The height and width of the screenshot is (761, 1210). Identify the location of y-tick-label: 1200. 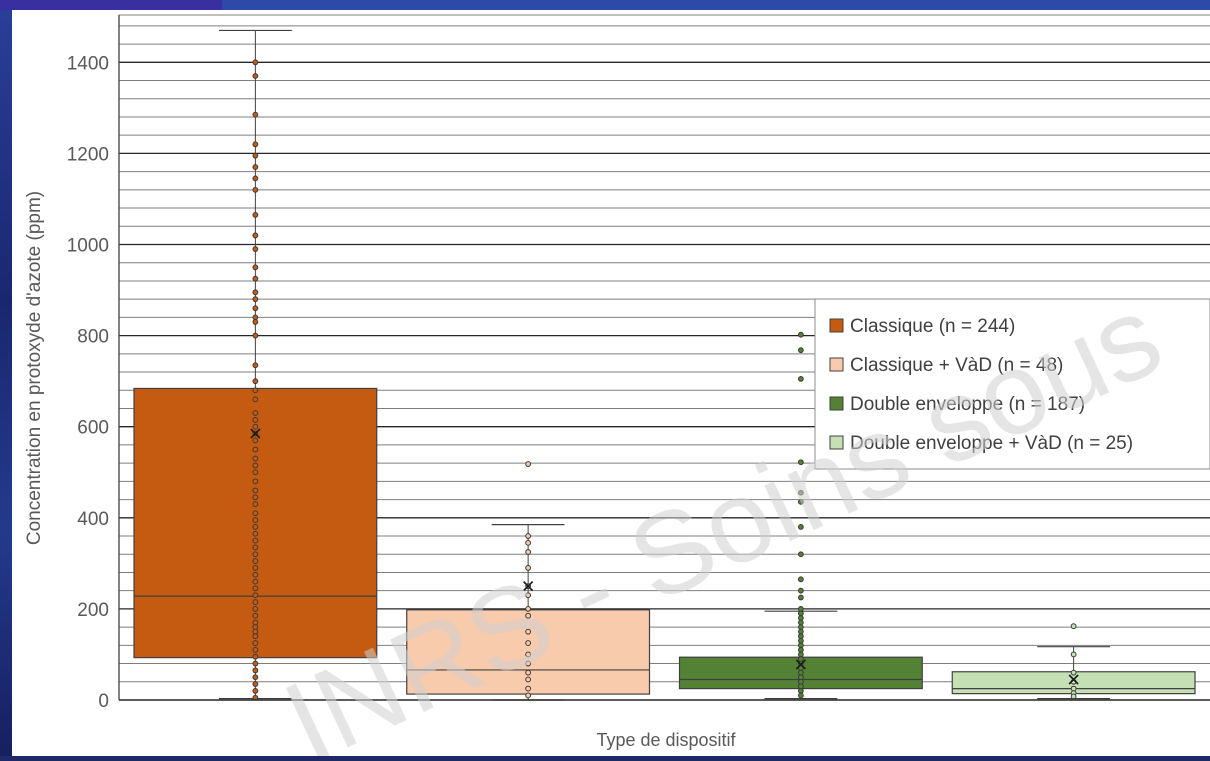
(88, 154).